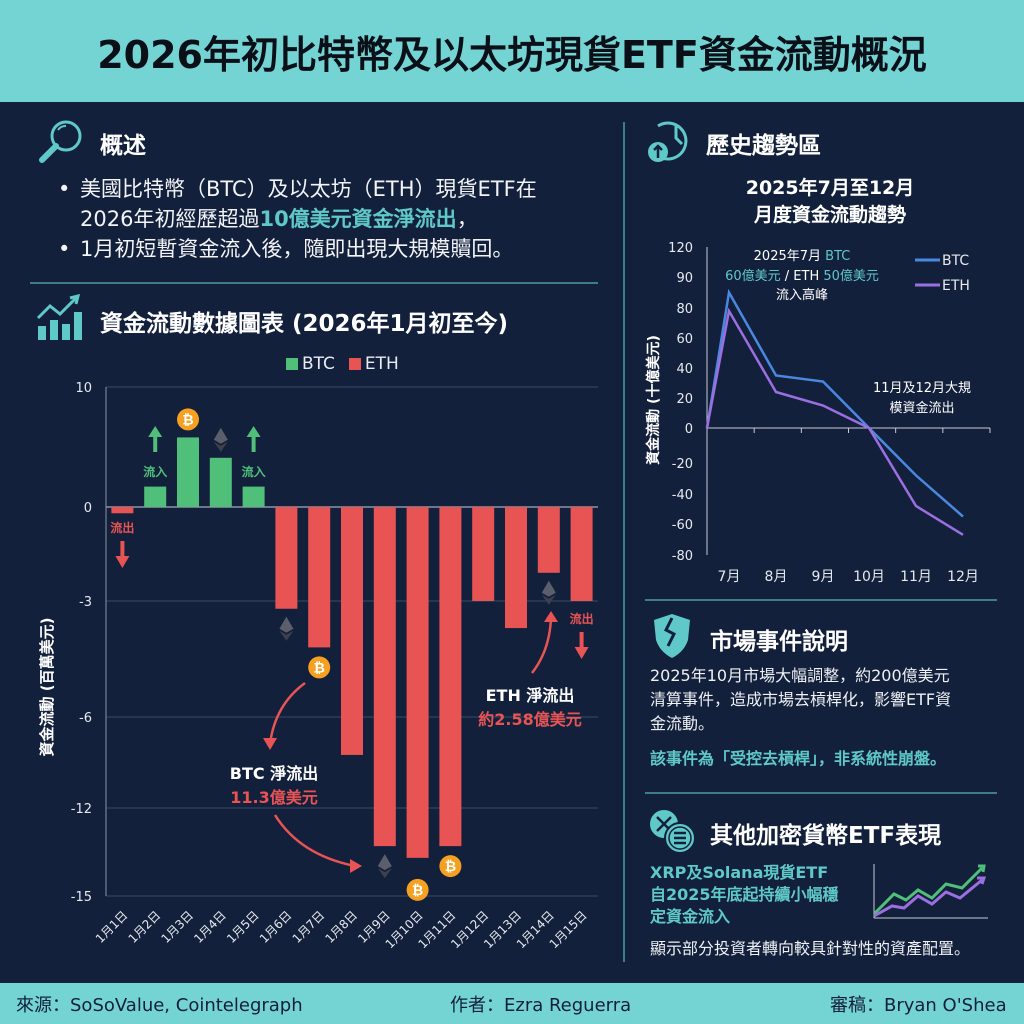  I want to click on y-axis-label: 資金流動 (百萬美元), so click(47, 687).